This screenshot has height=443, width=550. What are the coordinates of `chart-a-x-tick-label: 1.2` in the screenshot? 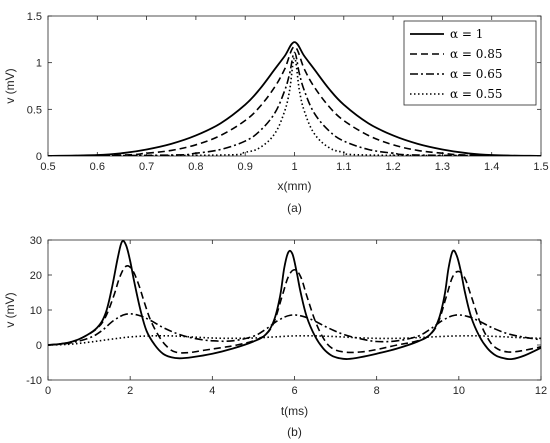 It's located at (392, 167).